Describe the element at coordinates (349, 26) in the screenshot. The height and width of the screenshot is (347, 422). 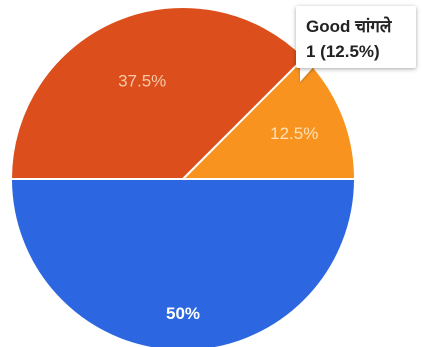
I see `tooltip-category: Good चांगले` at that location.